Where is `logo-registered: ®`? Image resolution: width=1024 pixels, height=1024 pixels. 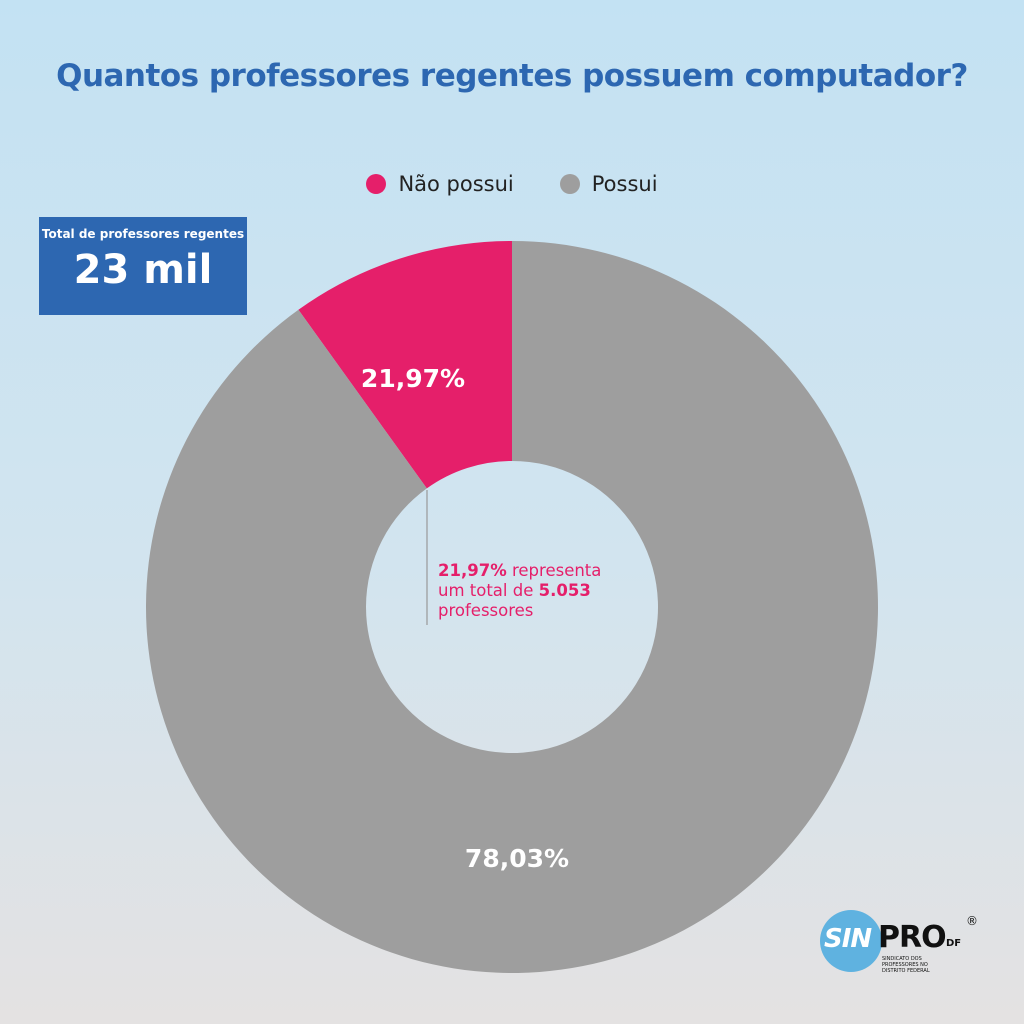 logo-registered: ® is located at coordinates (972, 921).